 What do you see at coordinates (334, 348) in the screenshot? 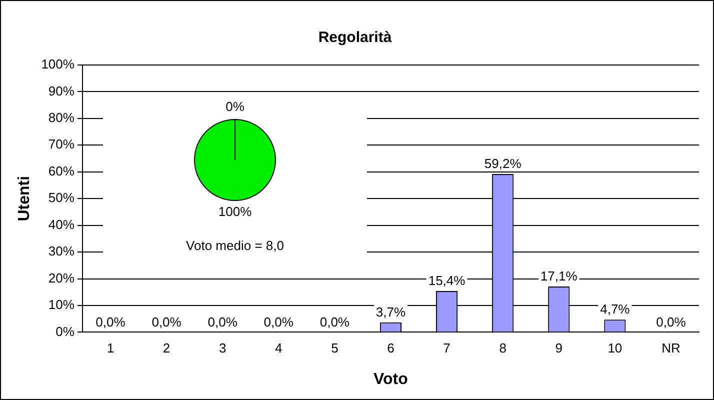
I see `x-tick-label: 5` at bounding box center [334, 348].